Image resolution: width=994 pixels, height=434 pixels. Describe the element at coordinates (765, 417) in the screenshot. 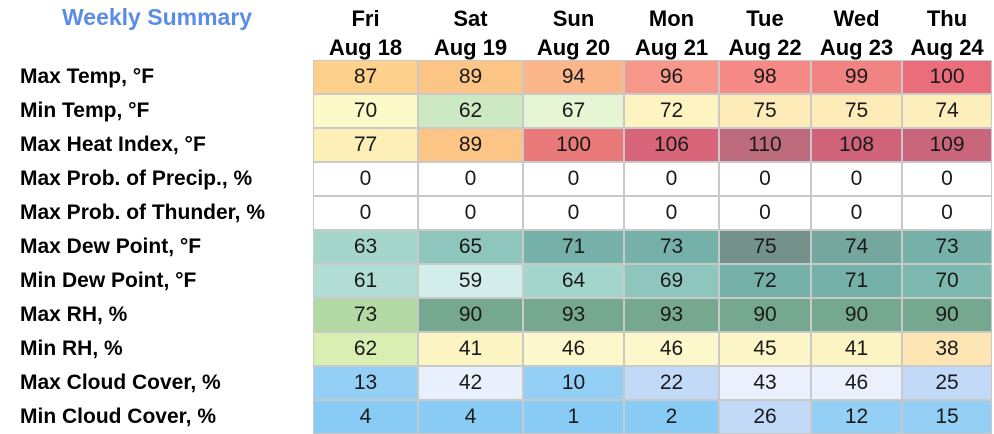

I see `table-cell: 26` at that location.